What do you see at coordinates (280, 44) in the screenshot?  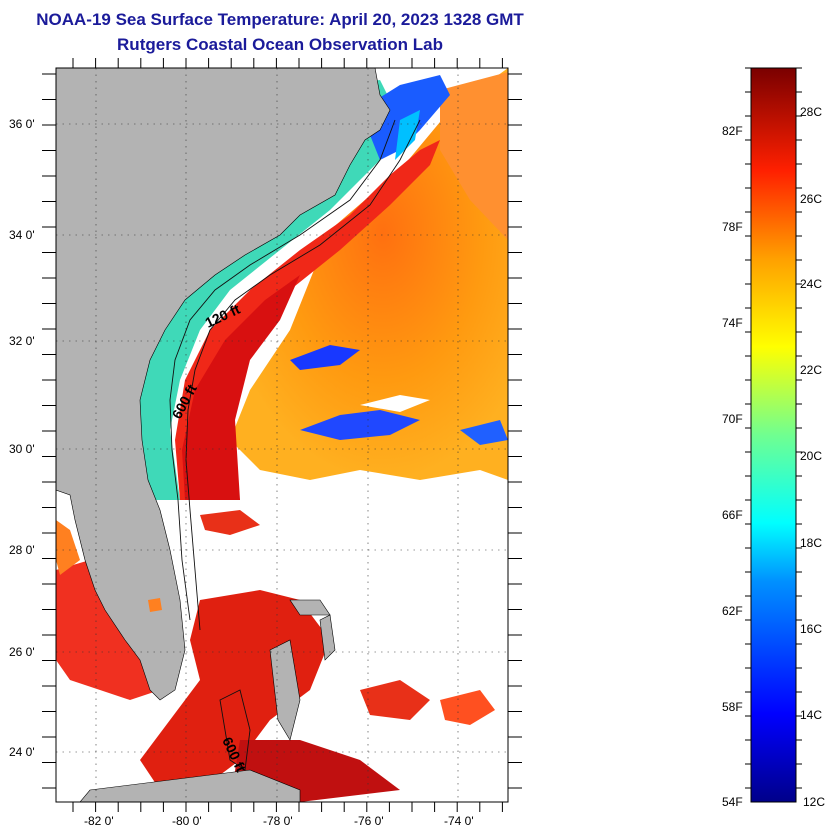 I see `title-line-2: Rutgers Coastal Ocean Observation Lab` at bounding box center [280, 44].